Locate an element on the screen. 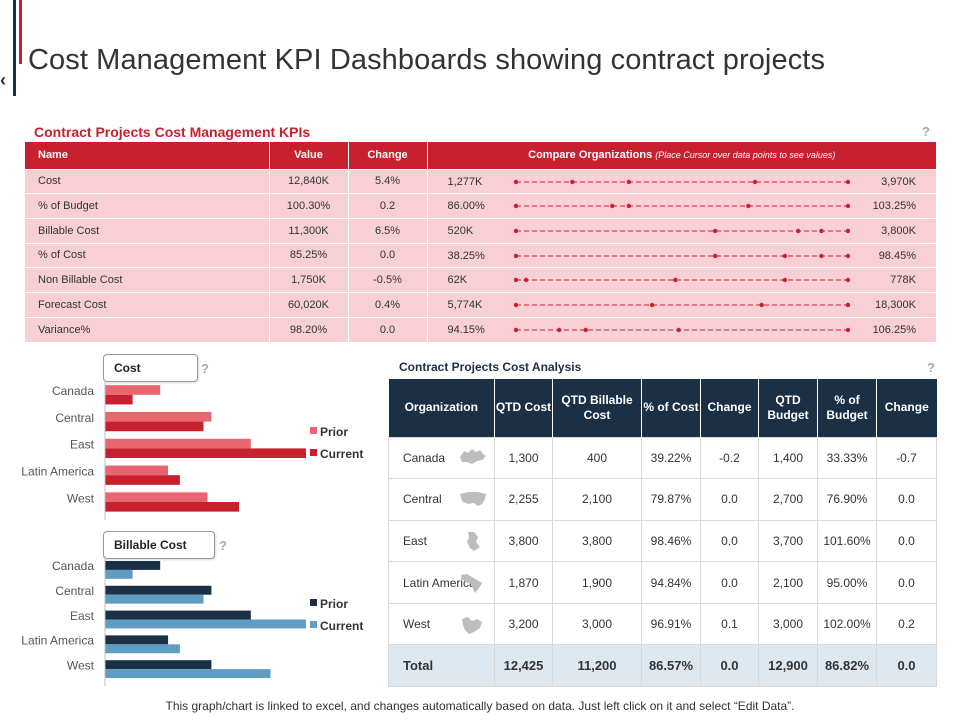  cost-chart-help-icon: ? is located at coordinates (205, 368).